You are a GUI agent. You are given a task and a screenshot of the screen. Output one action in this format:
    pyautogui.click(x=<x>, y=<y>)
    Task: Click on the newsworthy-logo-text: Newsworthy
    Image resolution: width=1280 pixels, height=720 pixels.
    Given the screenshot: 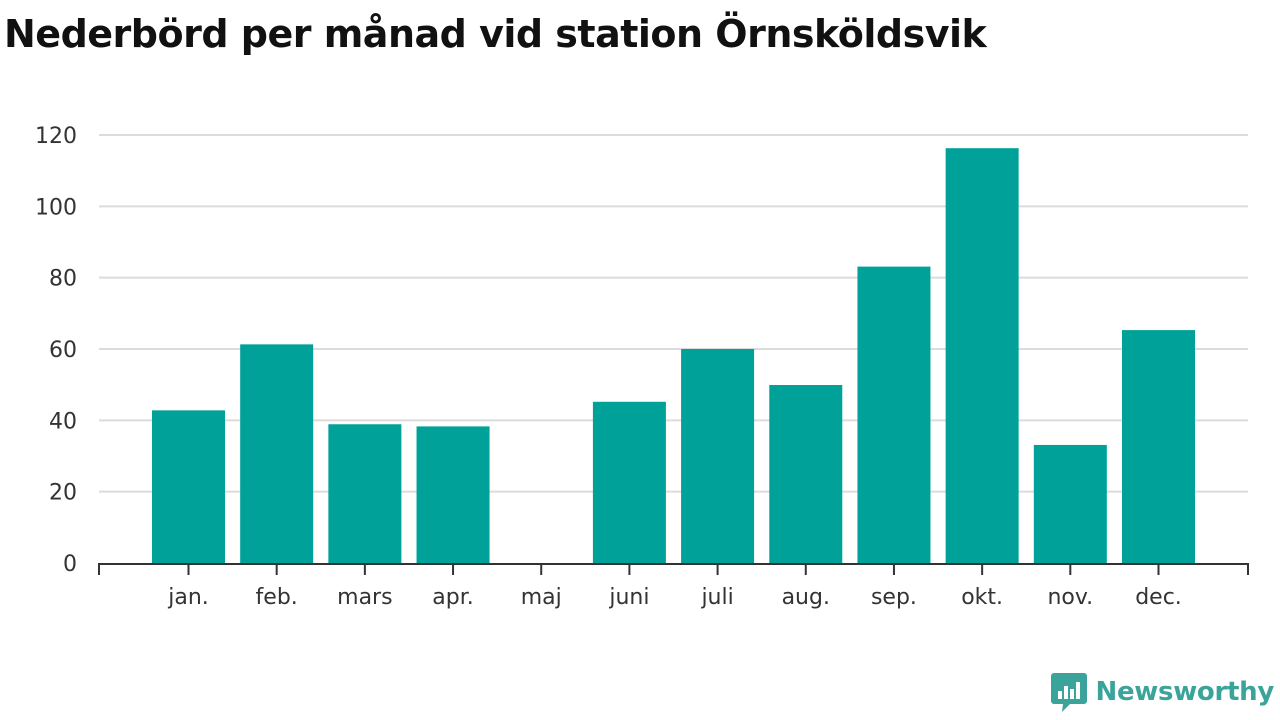 What is the action you would take?
    pyautogui.click(x=1185, y=692)
    